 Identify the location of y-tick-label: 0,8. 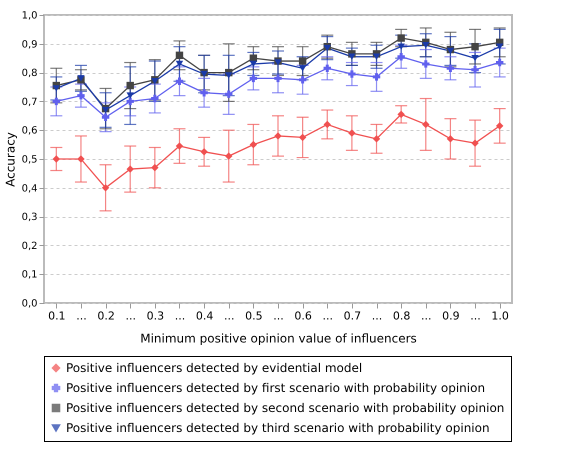
(30, 74).